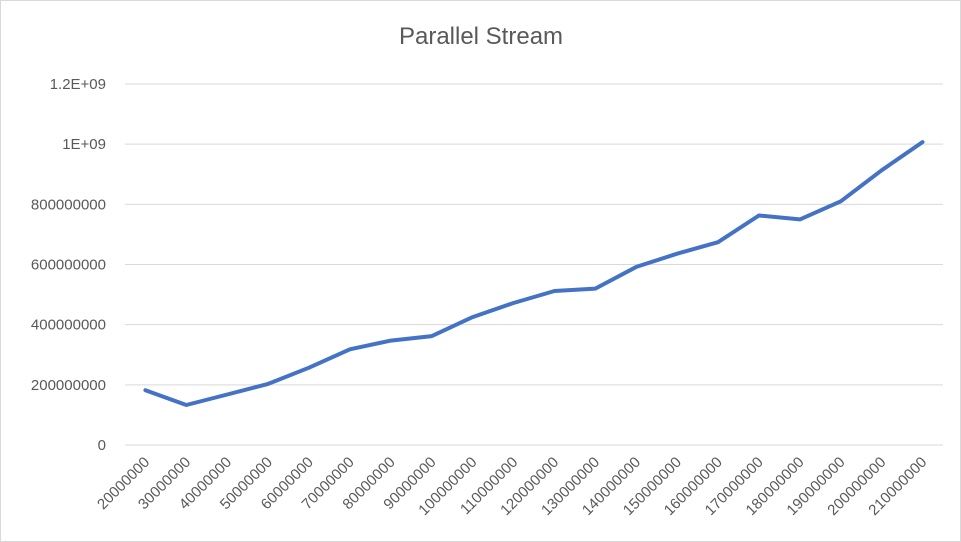 The width and height of the screenshot is (961, 542). I want to click on y-tick-label: 1.2E+09, so click(78, 84).